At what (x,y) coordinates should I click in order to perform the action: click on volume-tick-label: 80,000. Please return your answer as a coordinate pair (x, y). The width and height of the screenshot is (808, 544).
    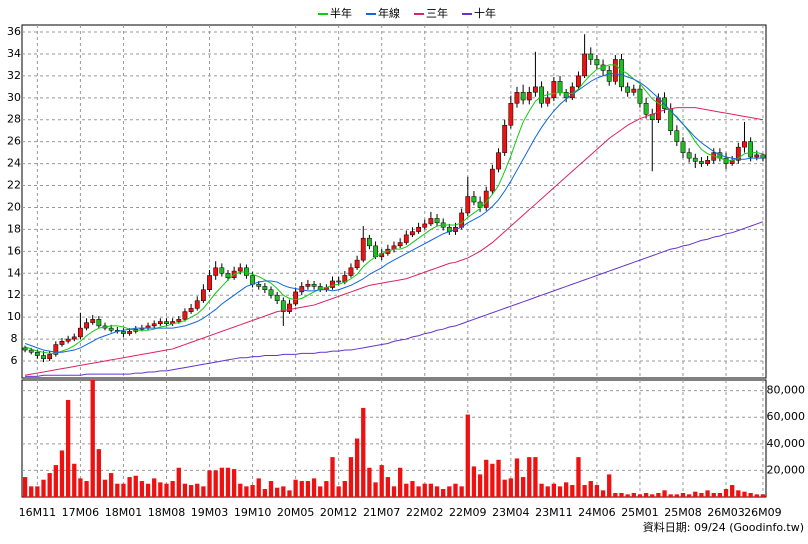
    Looking at the image, I should click on (786, 390).